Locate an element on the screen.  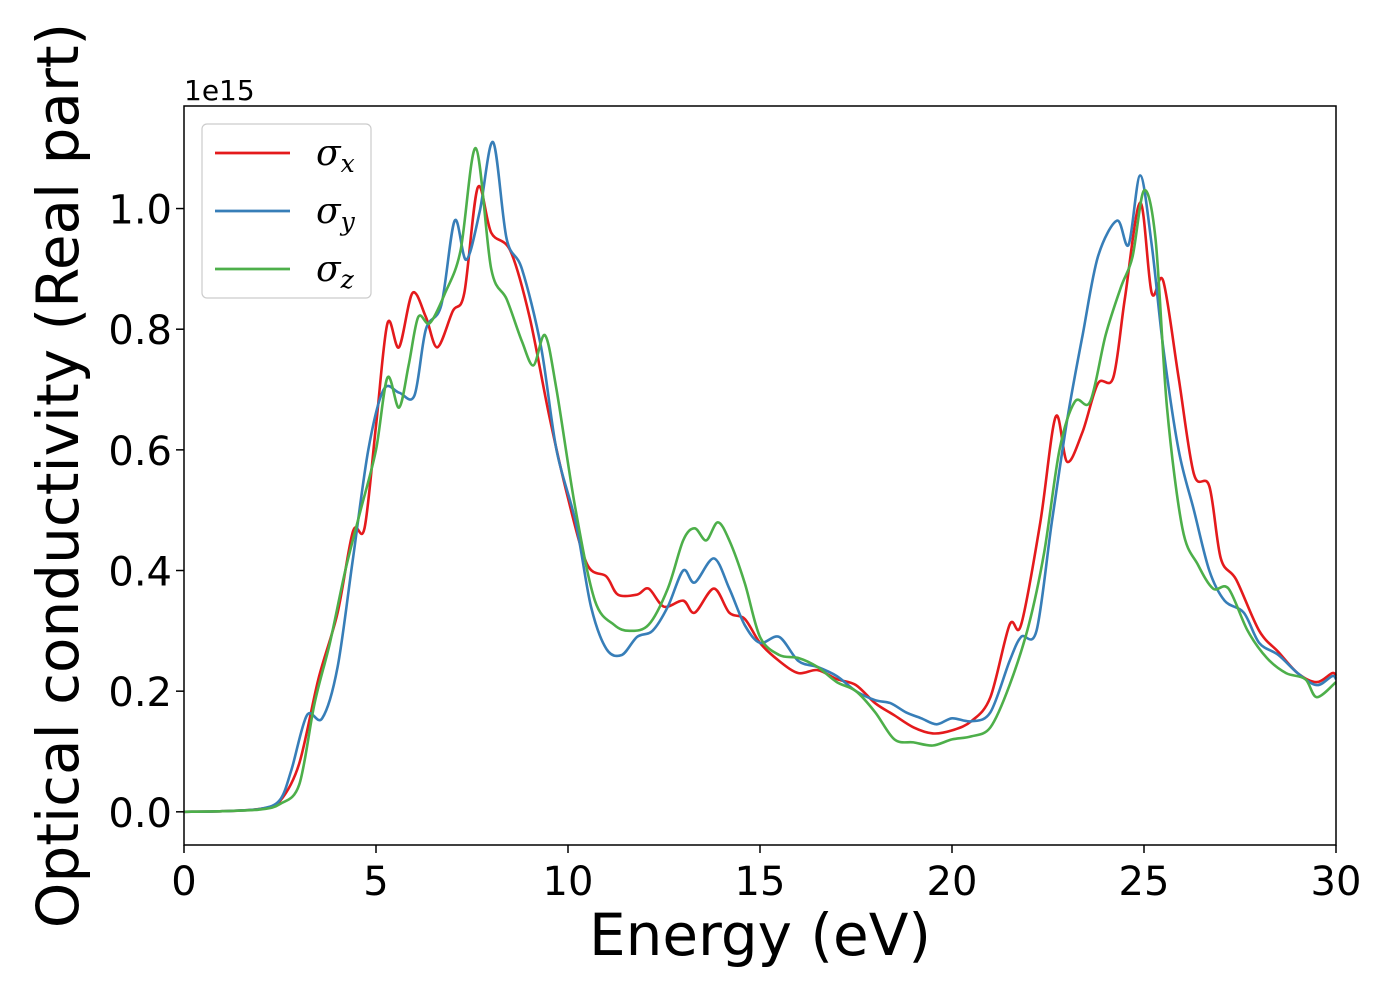
legend-label-y: σy is located at coordinates (336, 213).